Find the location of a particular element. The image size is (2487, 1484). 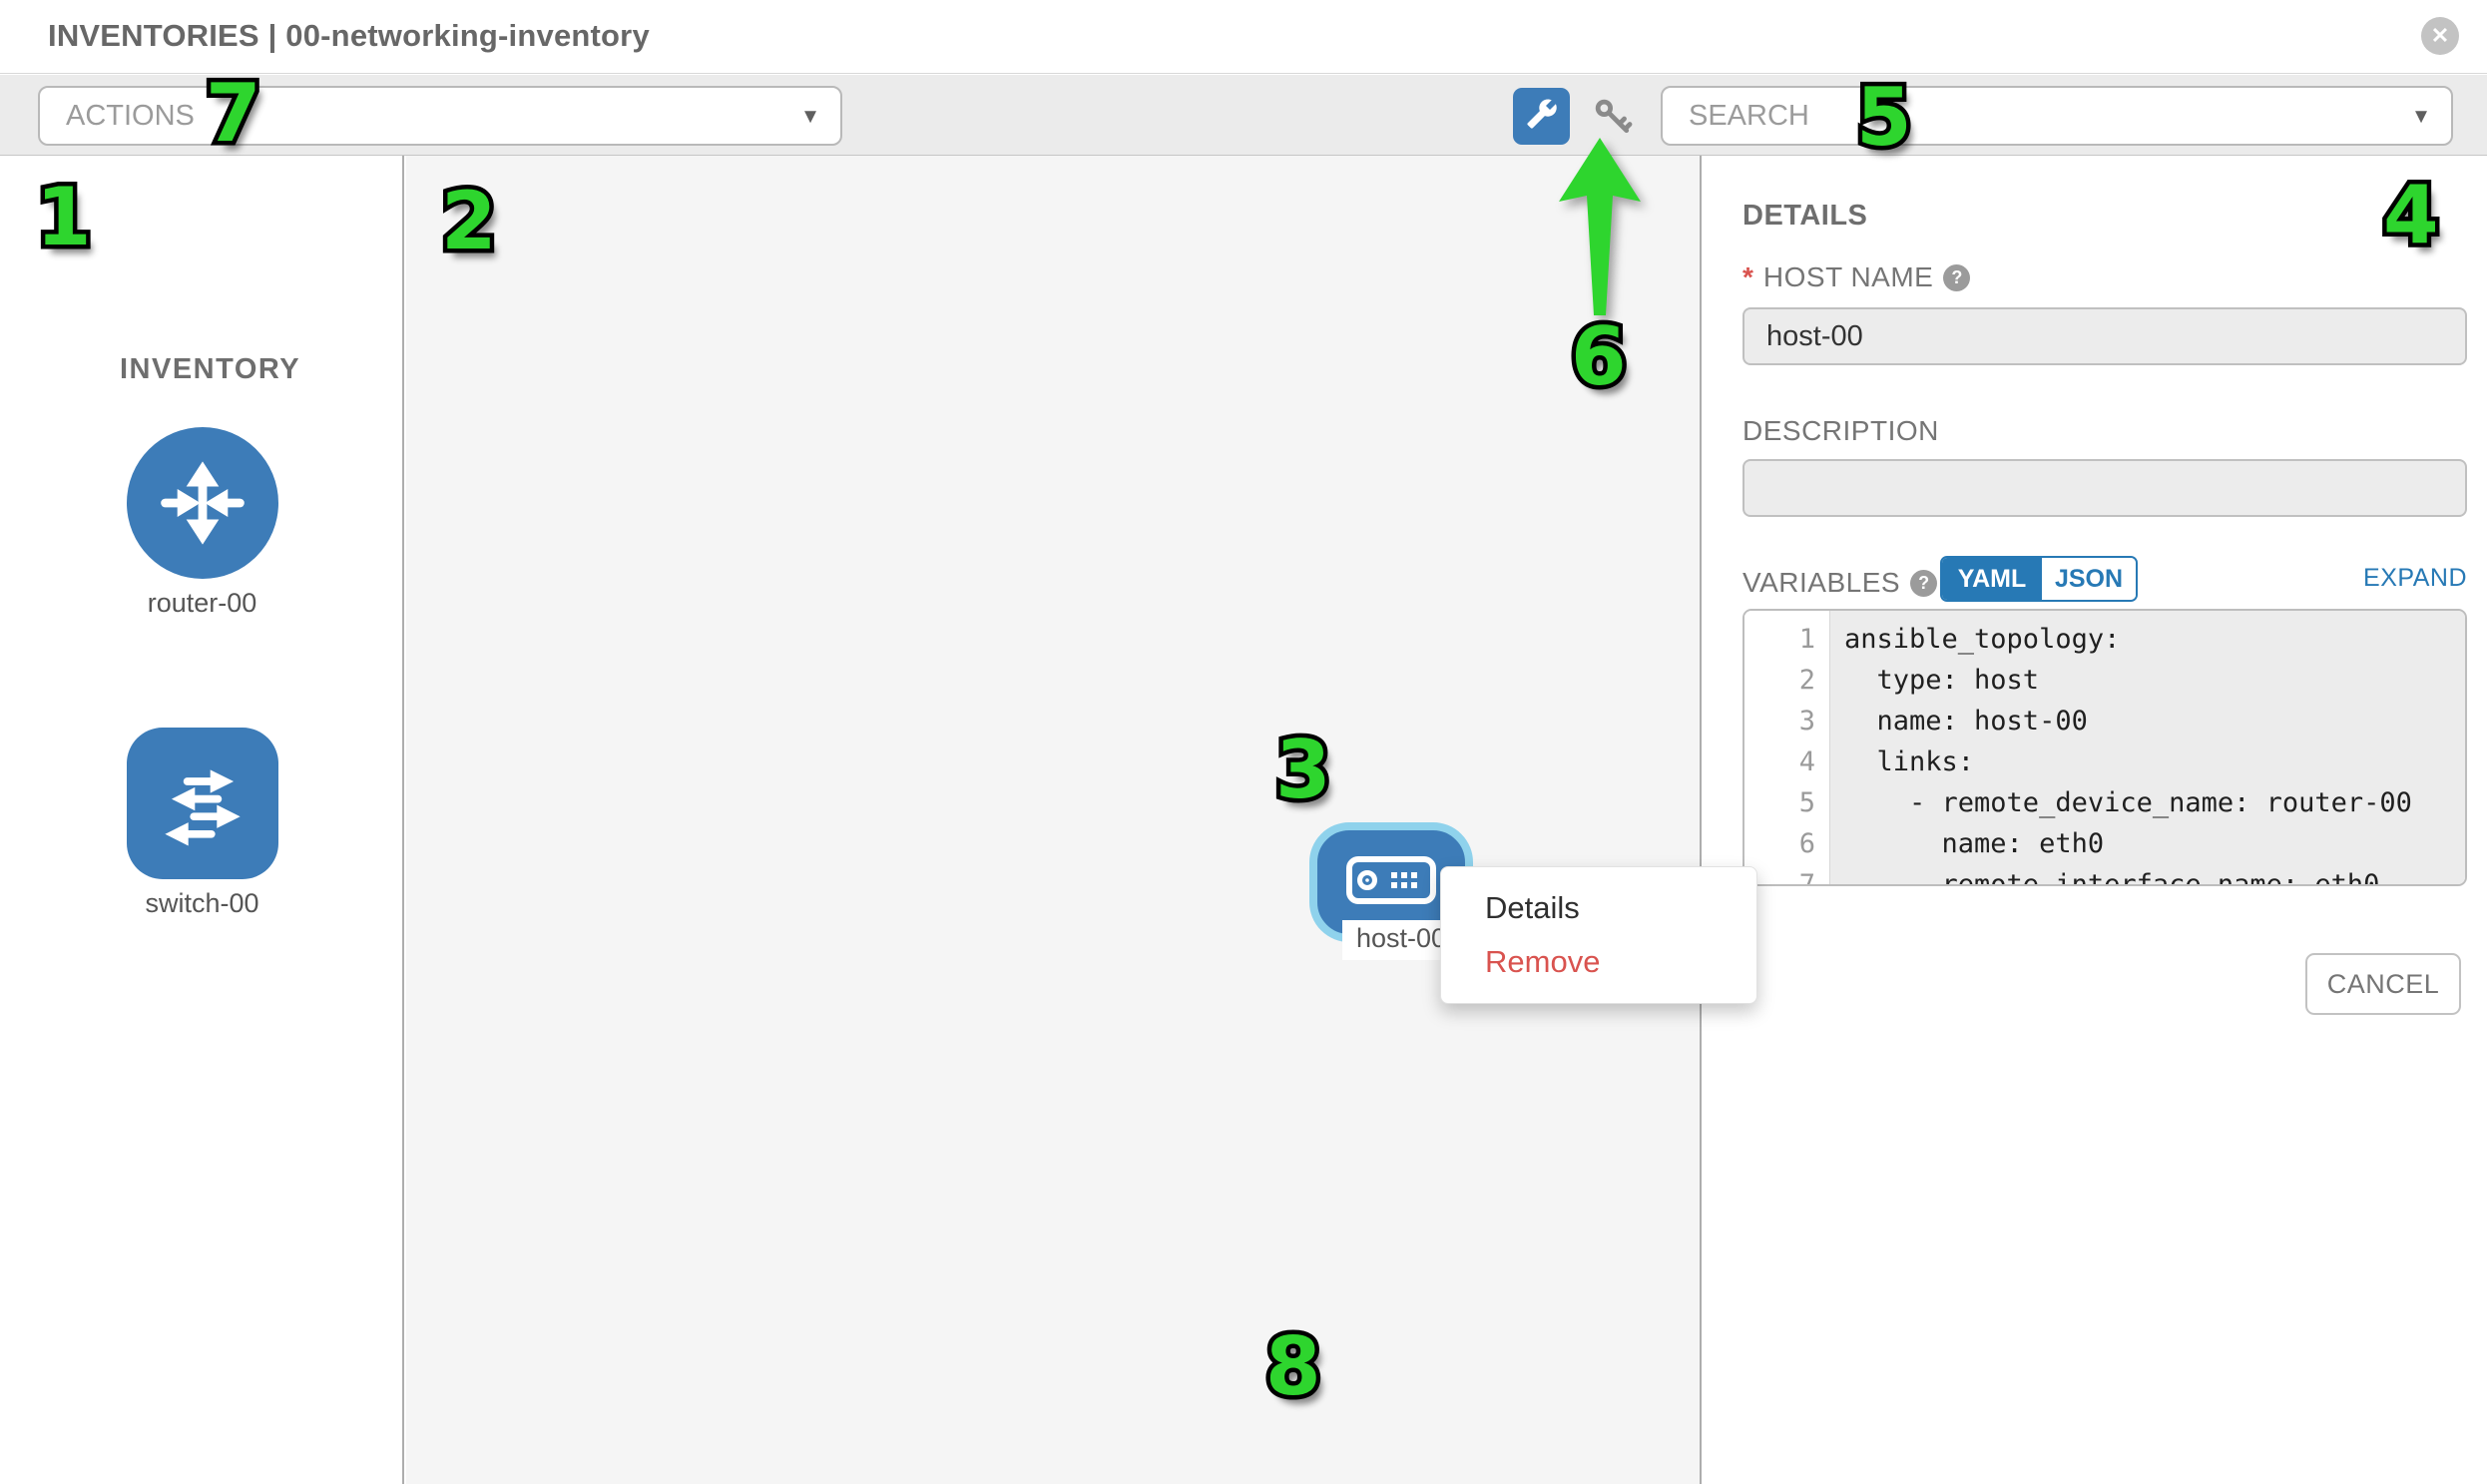

context-menu: Details Remove is located at coordinates (1598, 935).